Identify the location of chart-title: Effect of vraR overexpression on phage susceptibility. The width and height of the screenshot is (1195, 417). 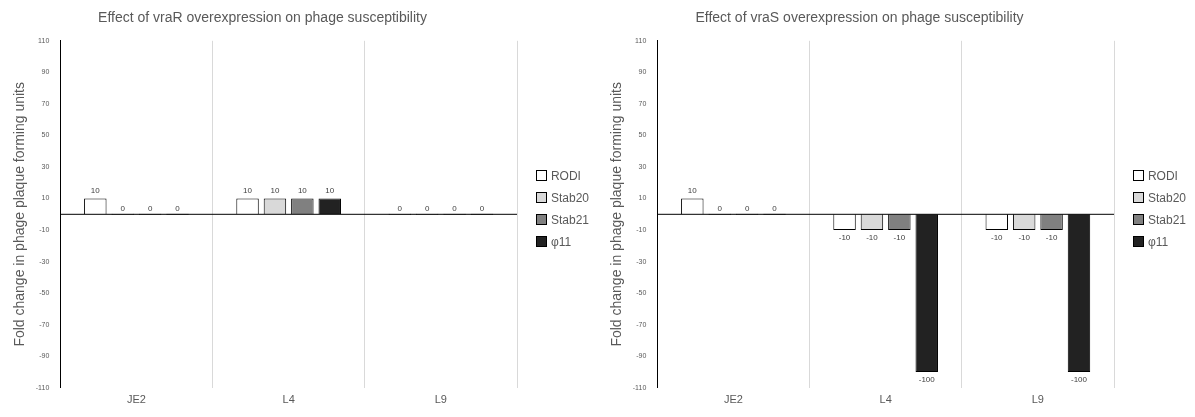
(262, 17).